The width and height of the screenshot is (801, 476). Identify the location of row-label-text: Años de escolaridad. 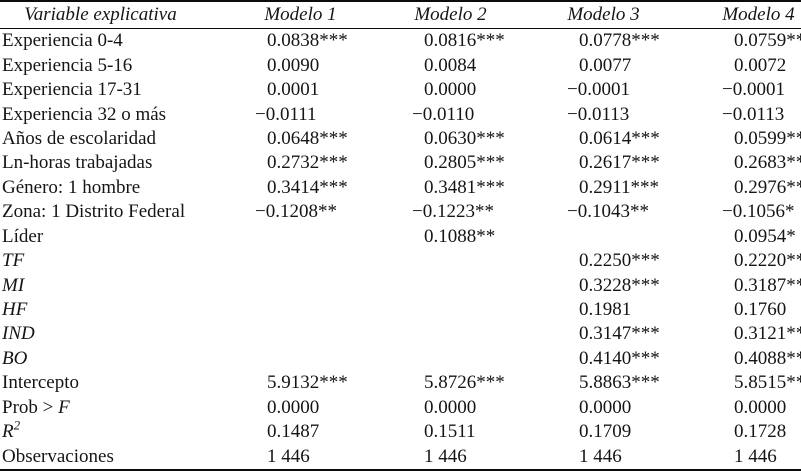
(79, 138).